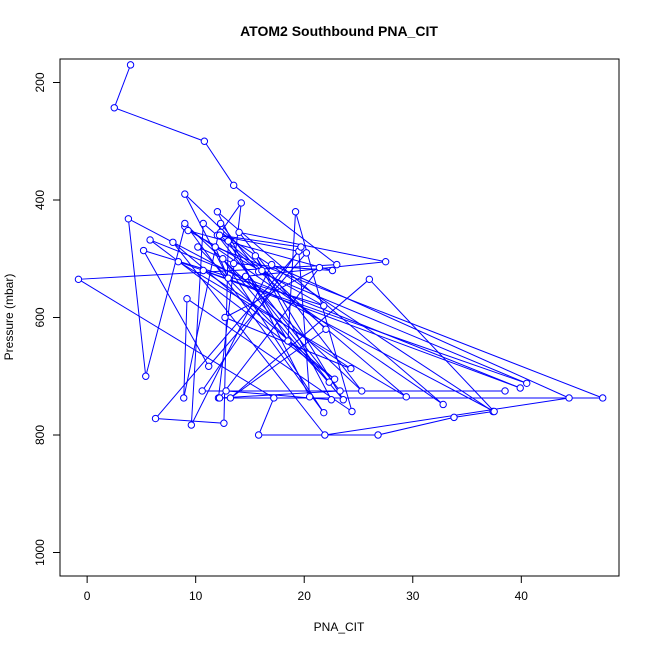 The image size is (650, 650). What do you see at coordinates (9, 317) in the screenshot?
I see `y-axis-label: Pressure (mbar)` at bounding box center [9, 317].